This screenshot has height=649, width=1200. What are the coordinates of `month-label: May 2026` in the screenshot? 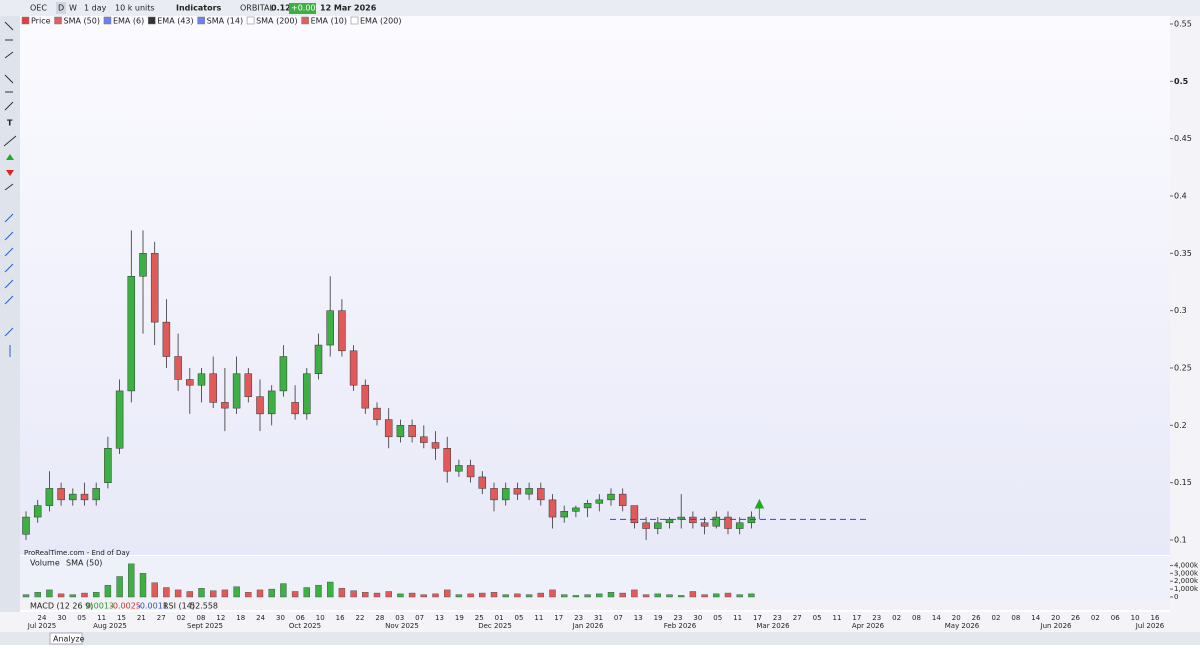 It's located at (962, 626).